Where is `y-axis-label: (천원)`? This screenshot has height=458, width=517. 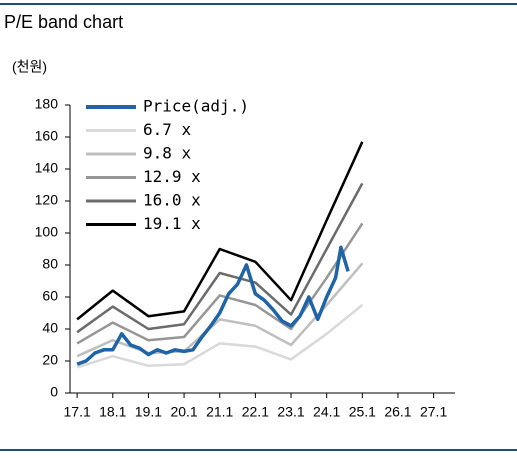
y-axis-label: (천원) is located at coordinates (29, 67).